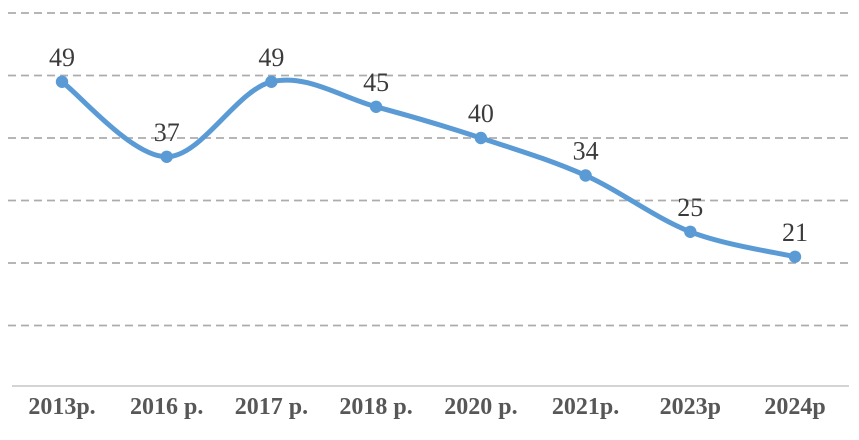 The width and height of the screenshot is (859, 440). I want to click on data-point-marker-2013, so click(62, 82).